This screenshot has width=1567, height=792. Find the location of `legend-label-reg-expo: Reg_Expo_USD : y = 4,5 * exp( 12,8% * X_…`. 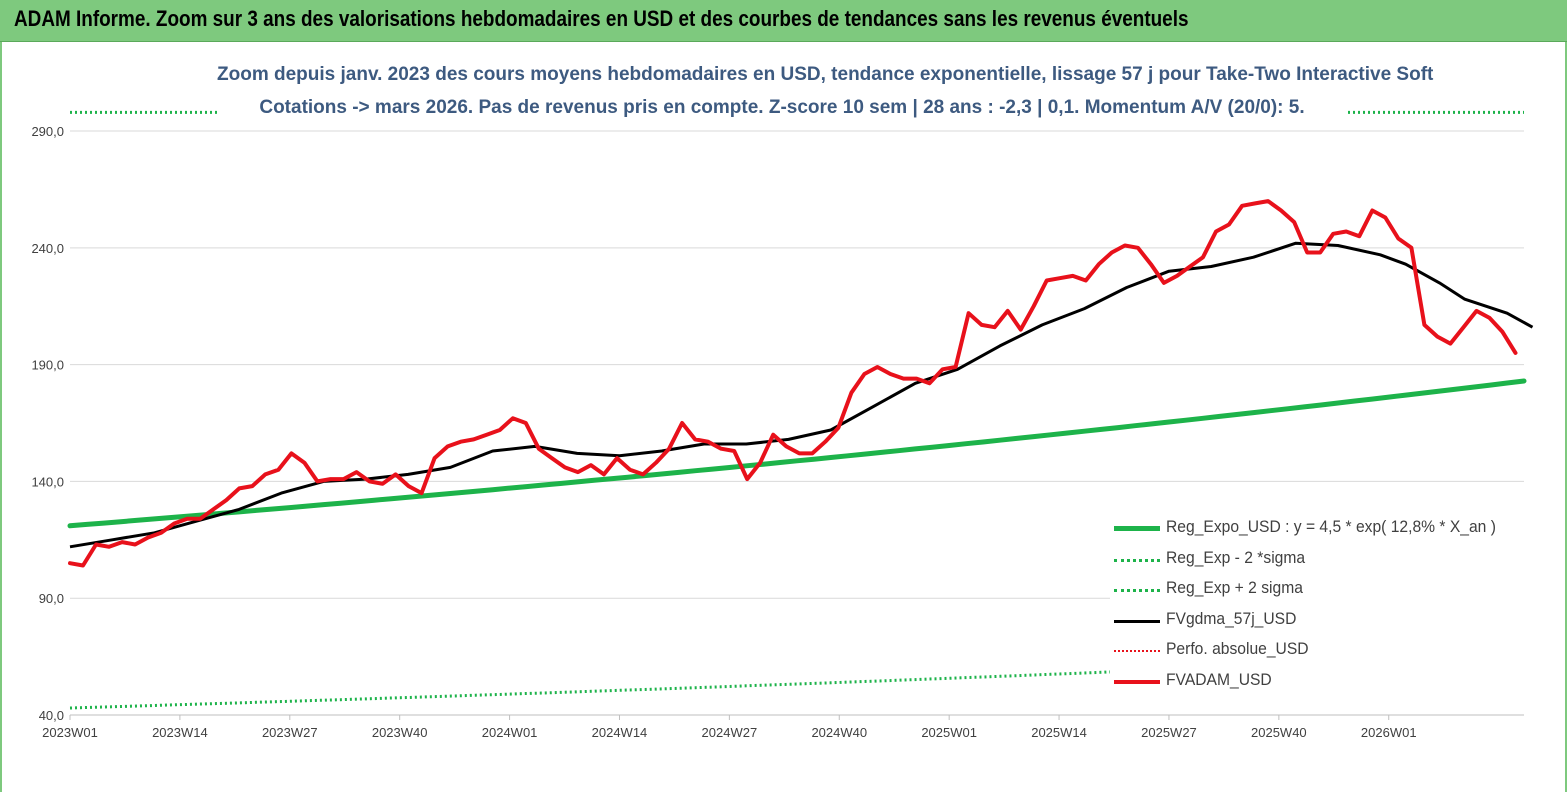

legend-label-reg-expo: Reg_Expo_USD : y = 4,5 * exp( 12,8% * X_… is located at coordinates (1331, 526).